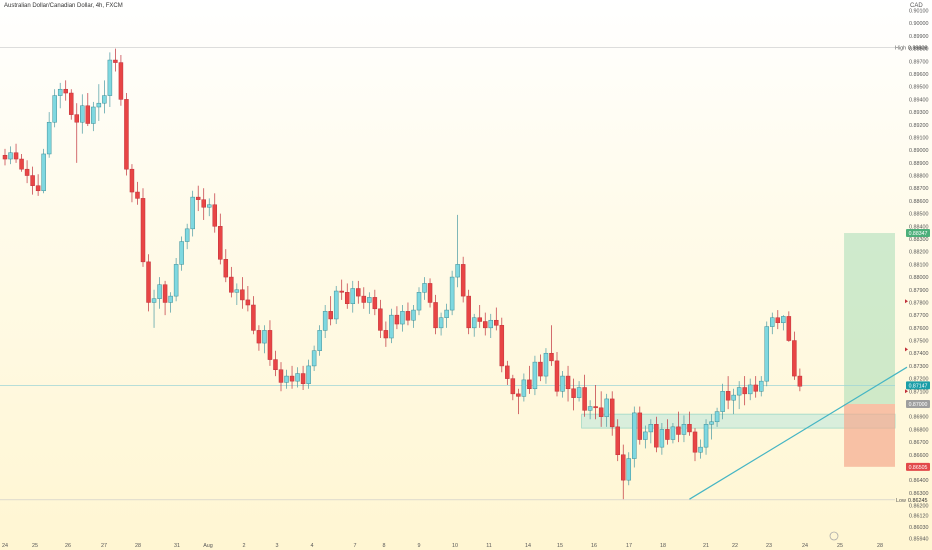 The width and height of the screenshot is (932, 550). What do you see at coordinates (918, 468) in the screenshot?
I see `stop-badge: 0.86505` at bounding box center [918, 468].